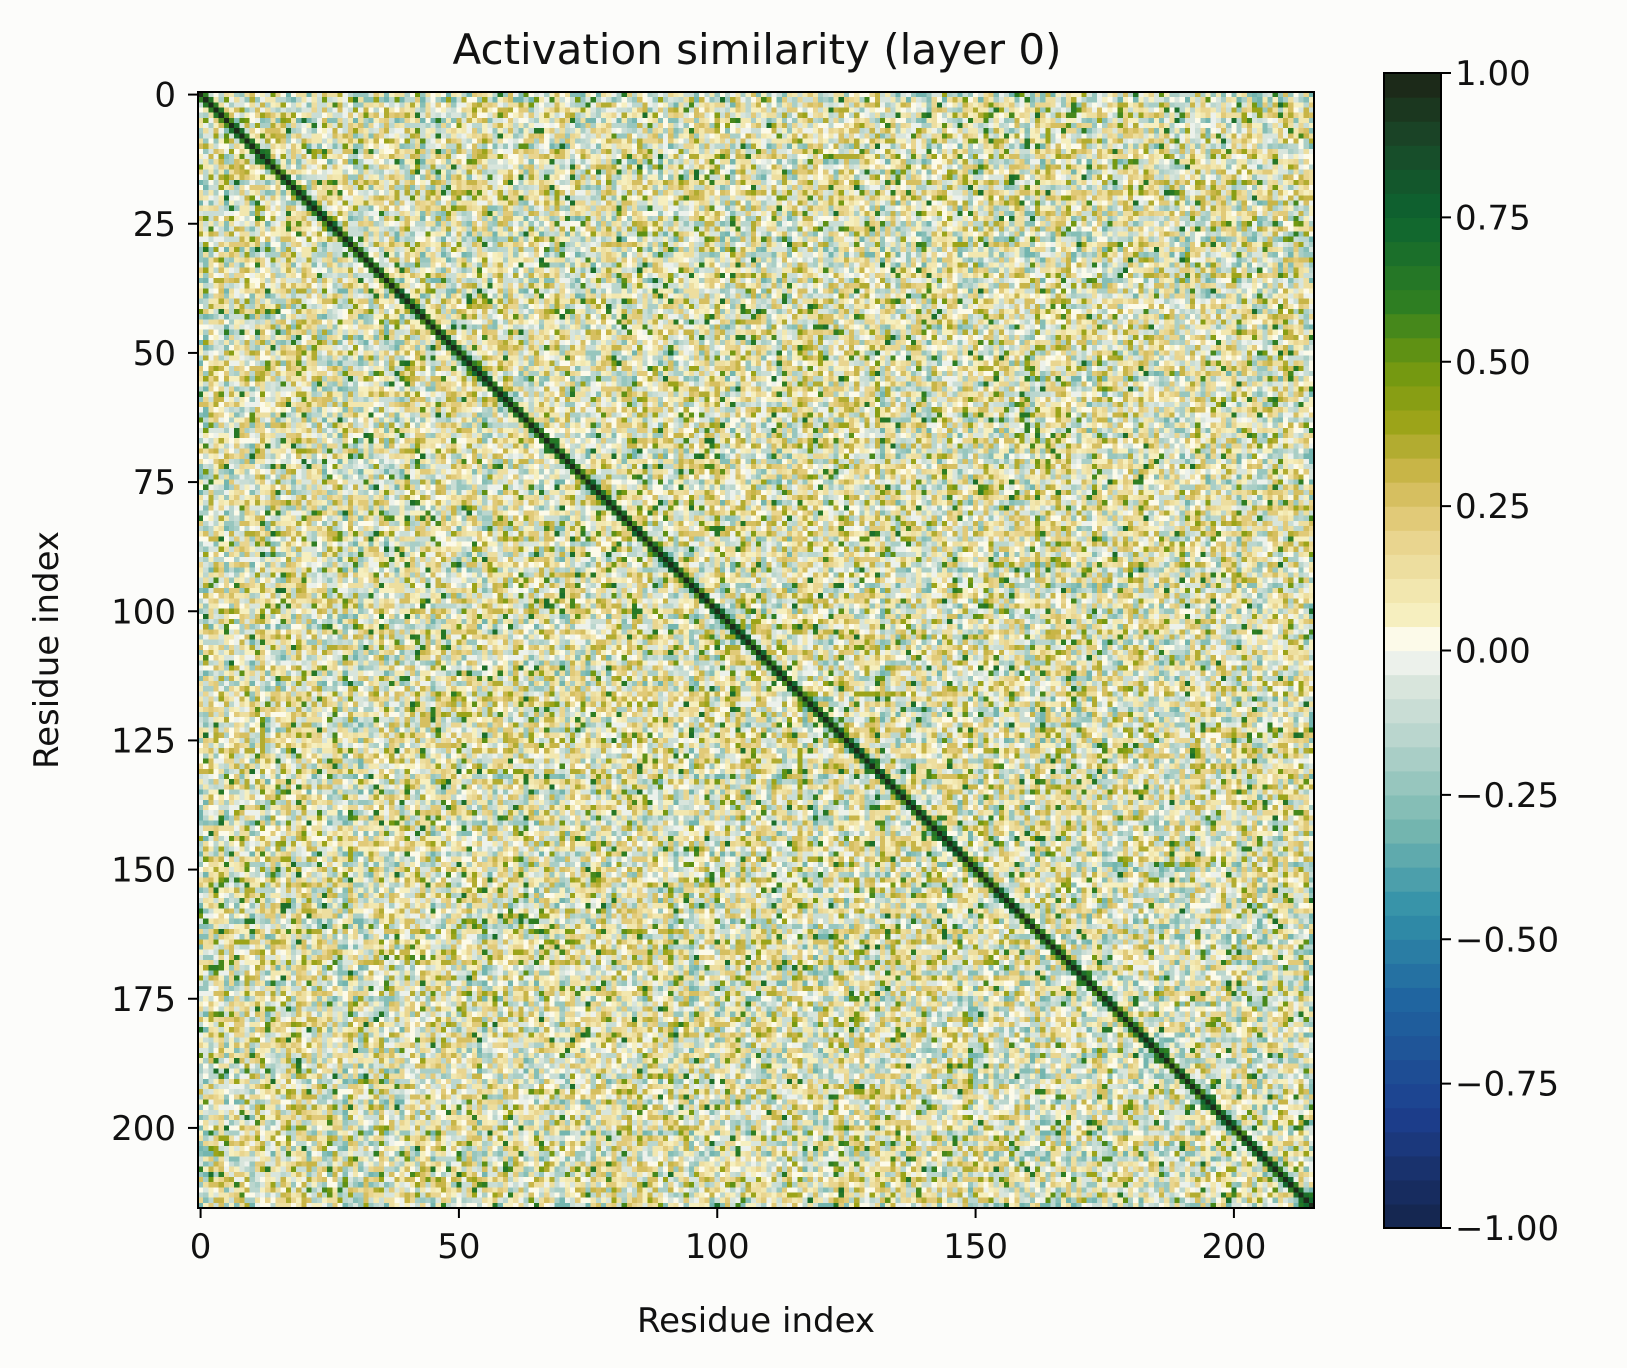 This screenshot has width=1627, height=1368. What do you see at coordinates (1507, 940) in the screenshot?
I see `colorbar-tick-label: −0.50` at bounding box center [1507, 940].